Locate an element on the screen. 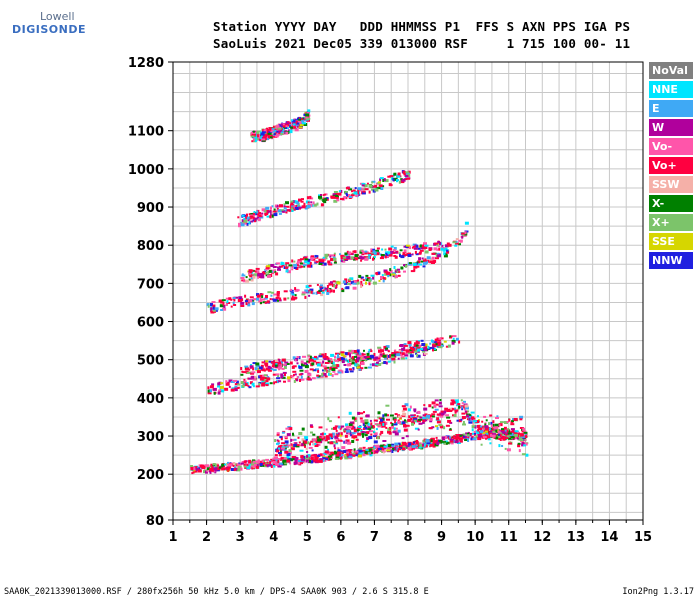  x-tick-label: 8 is located at coordinates (407, 537).